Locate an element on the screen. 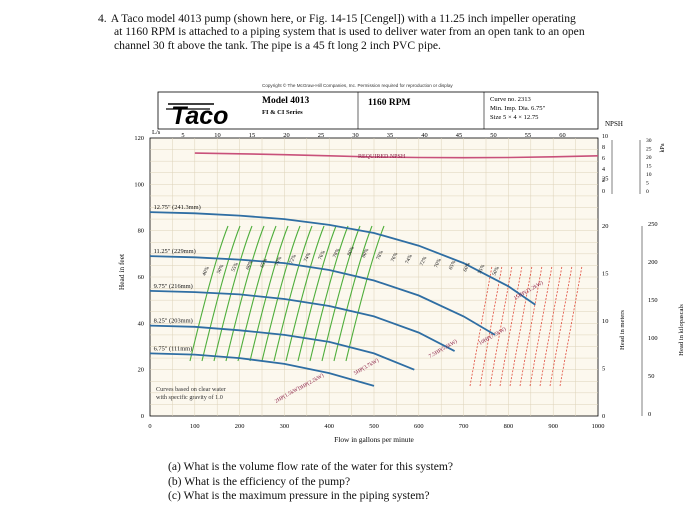 This screenshot has height=518, width=694. efficiency-label: 60% is located at coordinates (250, 265).